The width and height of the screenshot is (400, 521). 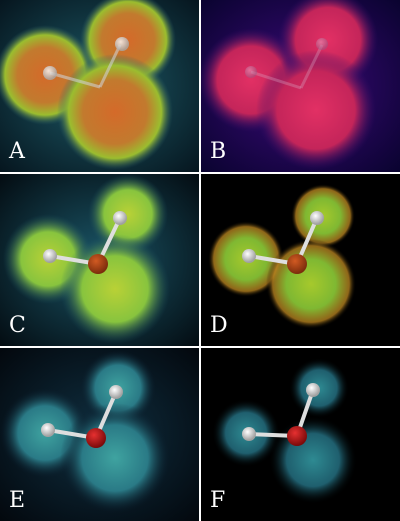 What do you see at coordinates (17, 500) in the screenshot?
I see `panel-label: E` at bounding box center [17, 500].